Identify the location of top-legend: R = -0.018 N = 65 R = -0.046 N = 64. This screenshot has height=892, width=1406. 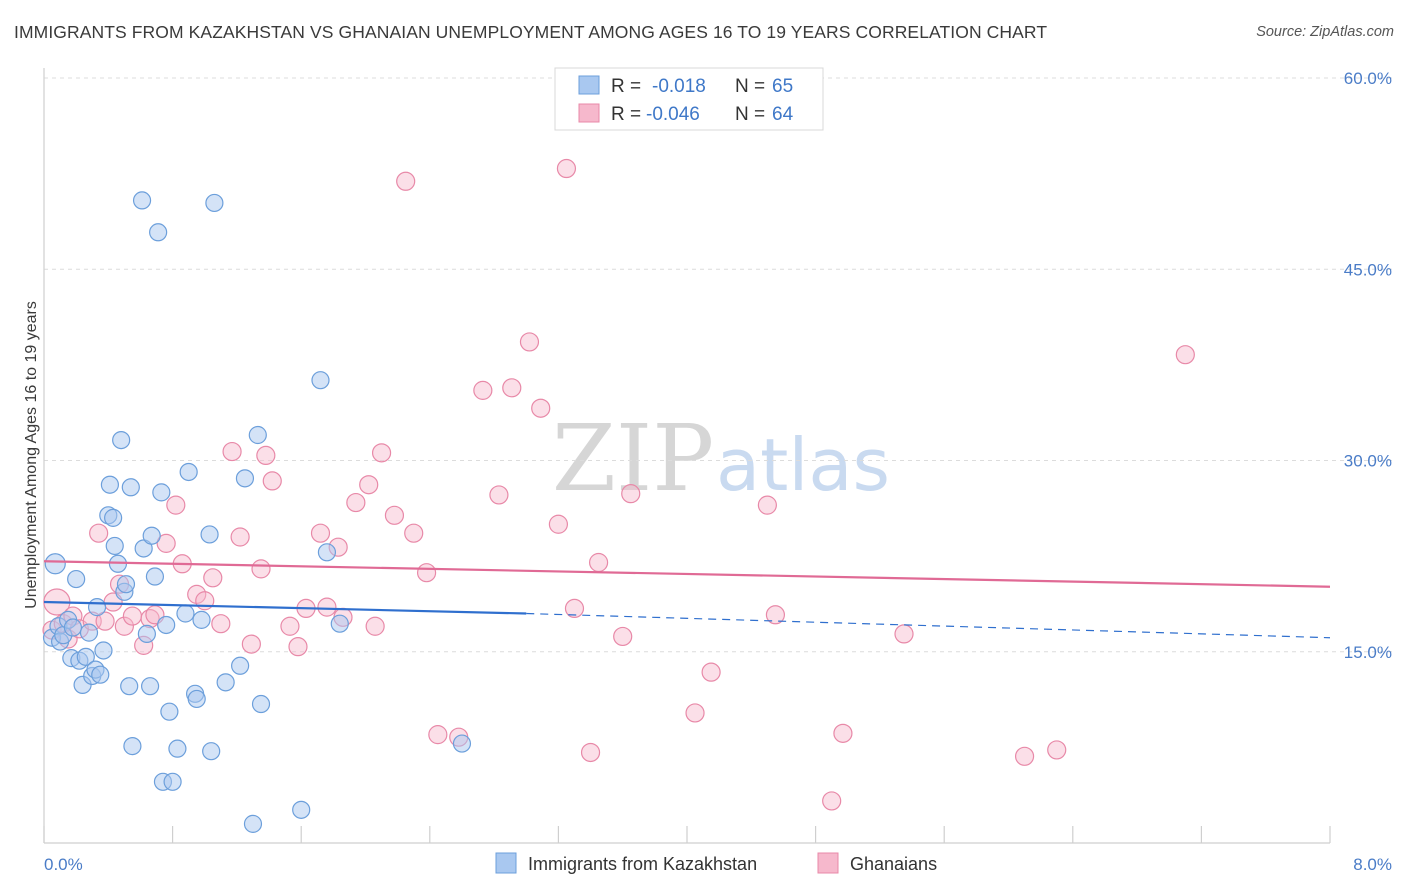
(689, 99).